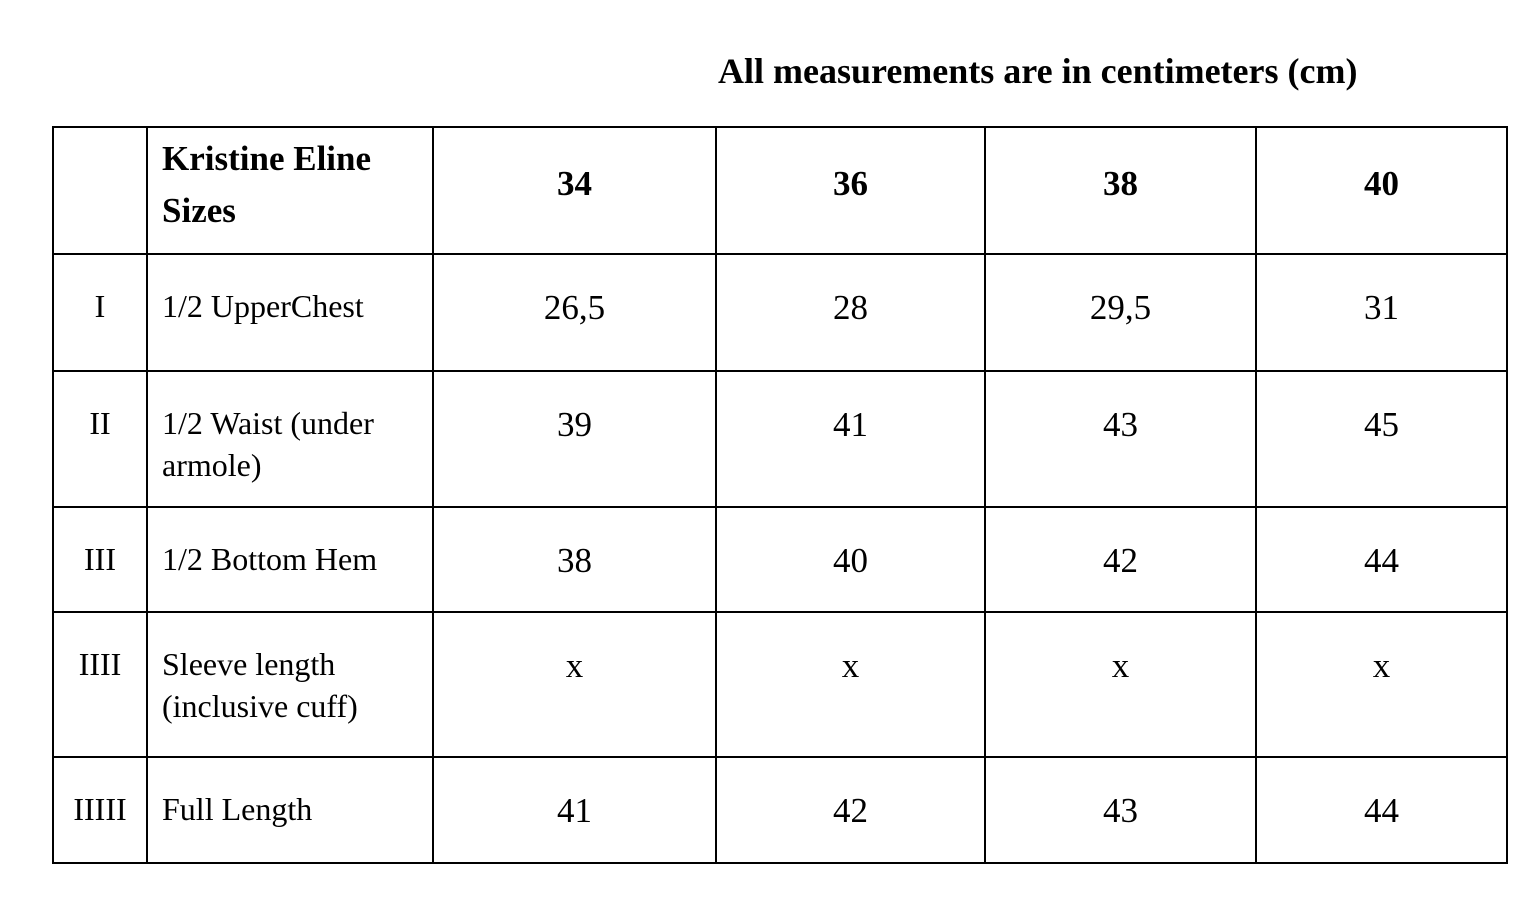 The image size is (1540, 900). I want to click on cell-value: 40, so click(850, 559).